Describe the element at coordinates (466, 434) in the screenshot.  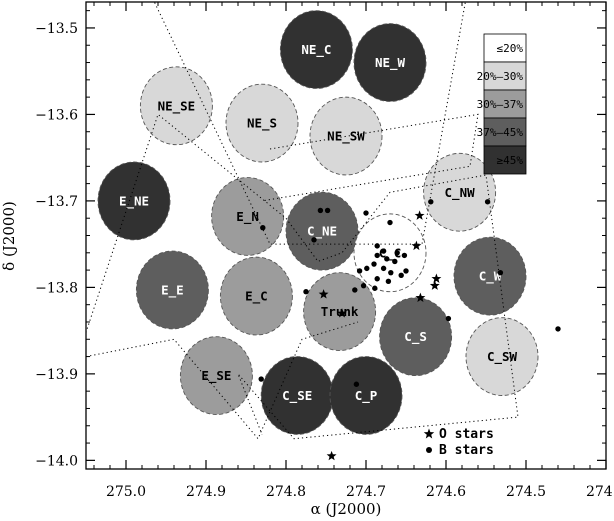
I see `legend-label: O stars` at that location.